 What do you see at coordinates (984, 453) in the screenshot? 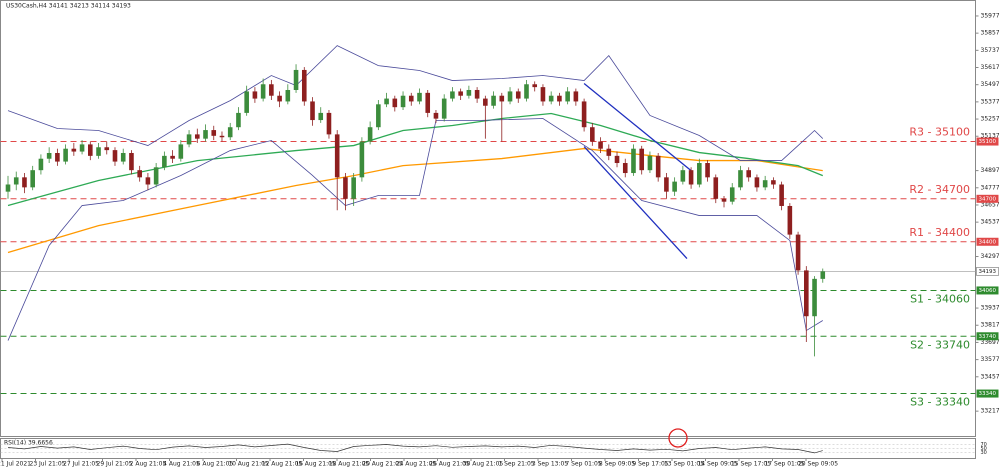
I see `rsi-tick-label: 30` at bounding box center [984, 453].